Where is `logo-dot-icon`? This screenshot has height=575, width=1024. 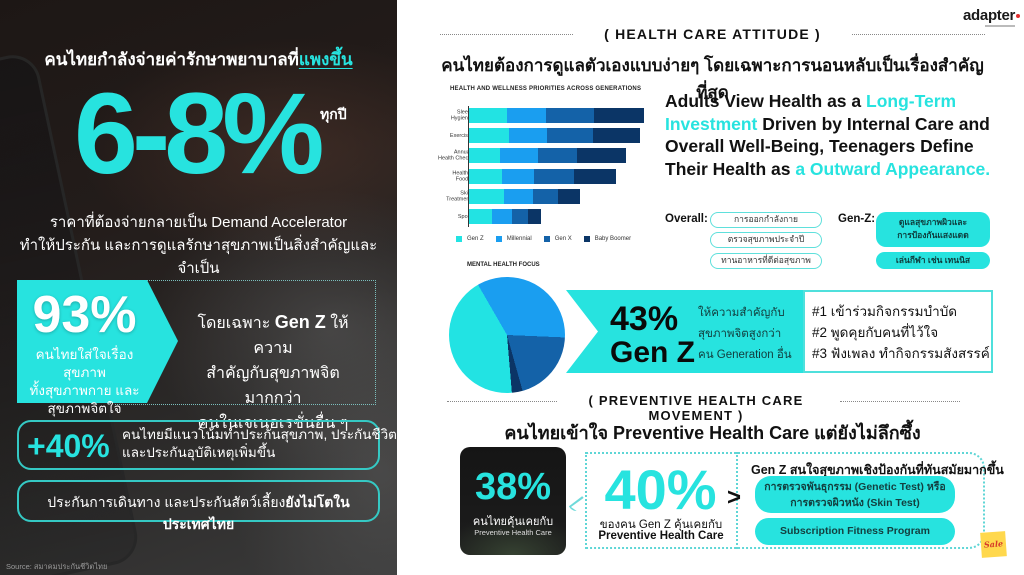 logo-dot-icon is located at coordinates (1018, 16).